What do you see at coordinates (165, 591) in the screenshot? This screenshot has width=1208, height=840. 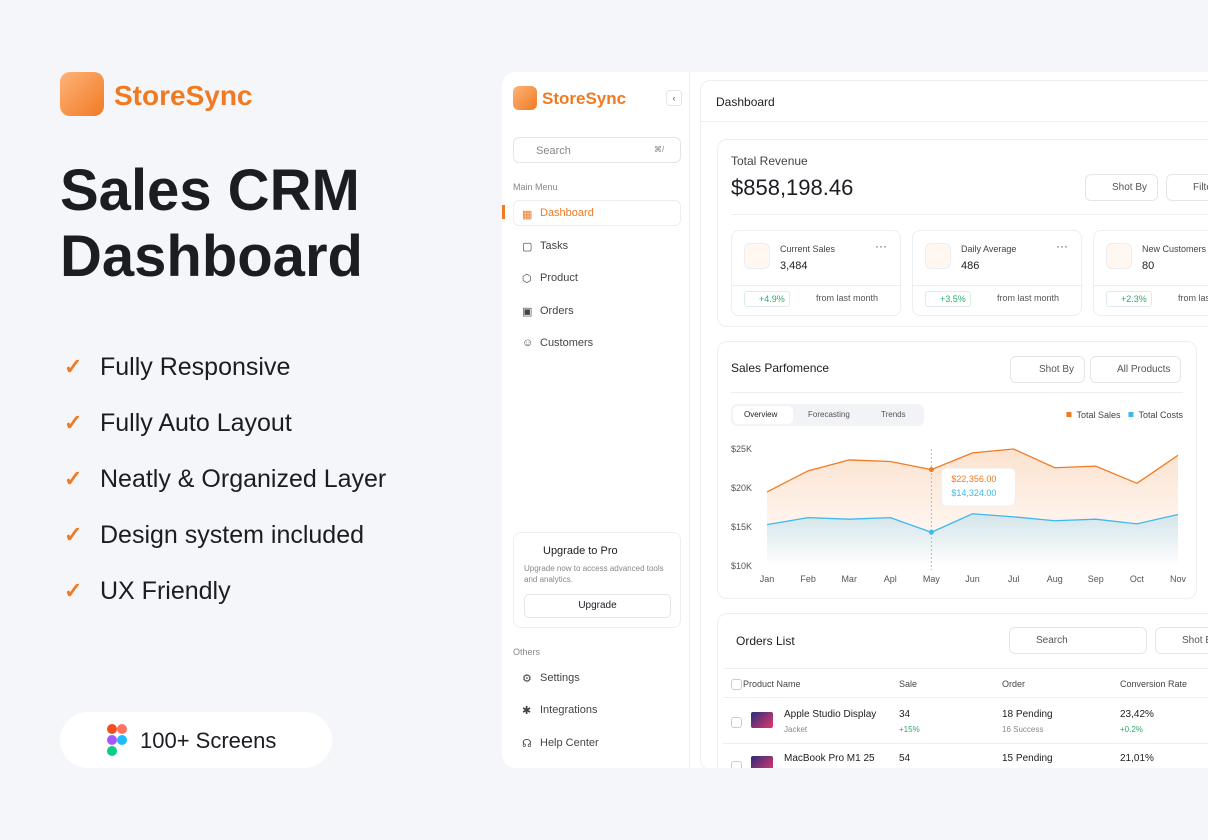 I see `feature: UX Friendly` at bounding box center [165, 591].